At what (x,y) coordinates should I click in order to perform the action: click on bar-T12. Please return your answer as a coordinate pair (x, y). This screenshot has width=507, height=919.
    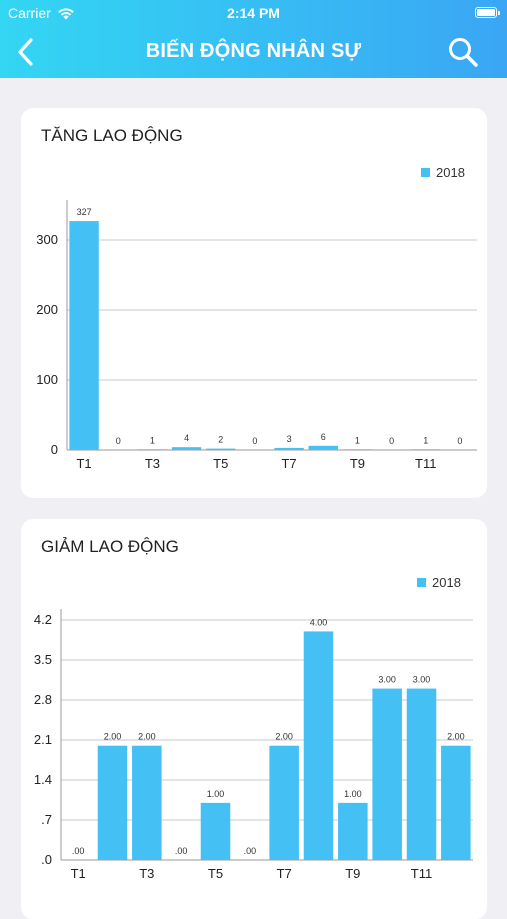
    Looking at the image, I should click on (456, 802).